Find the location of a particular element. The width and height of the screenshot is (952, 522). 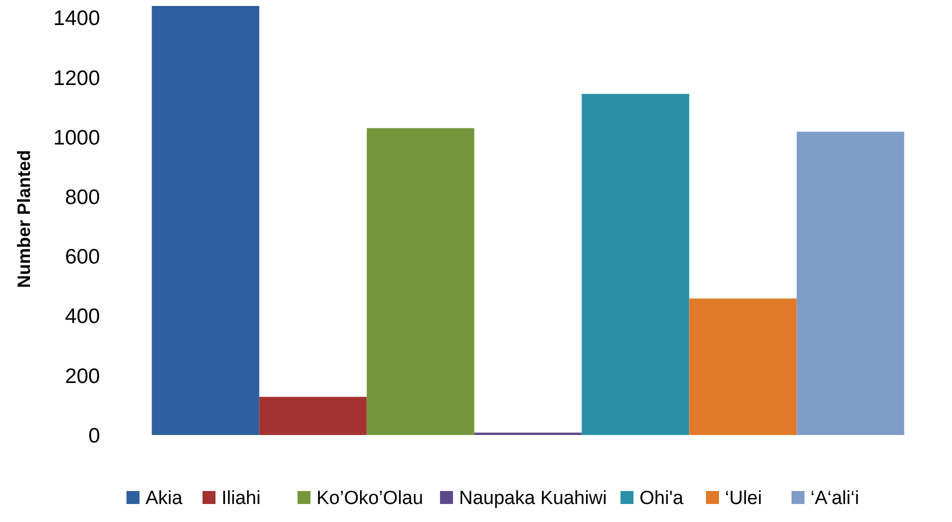

legend-label: Naupaka Kuahiwi is located at coordinates (533, 499).